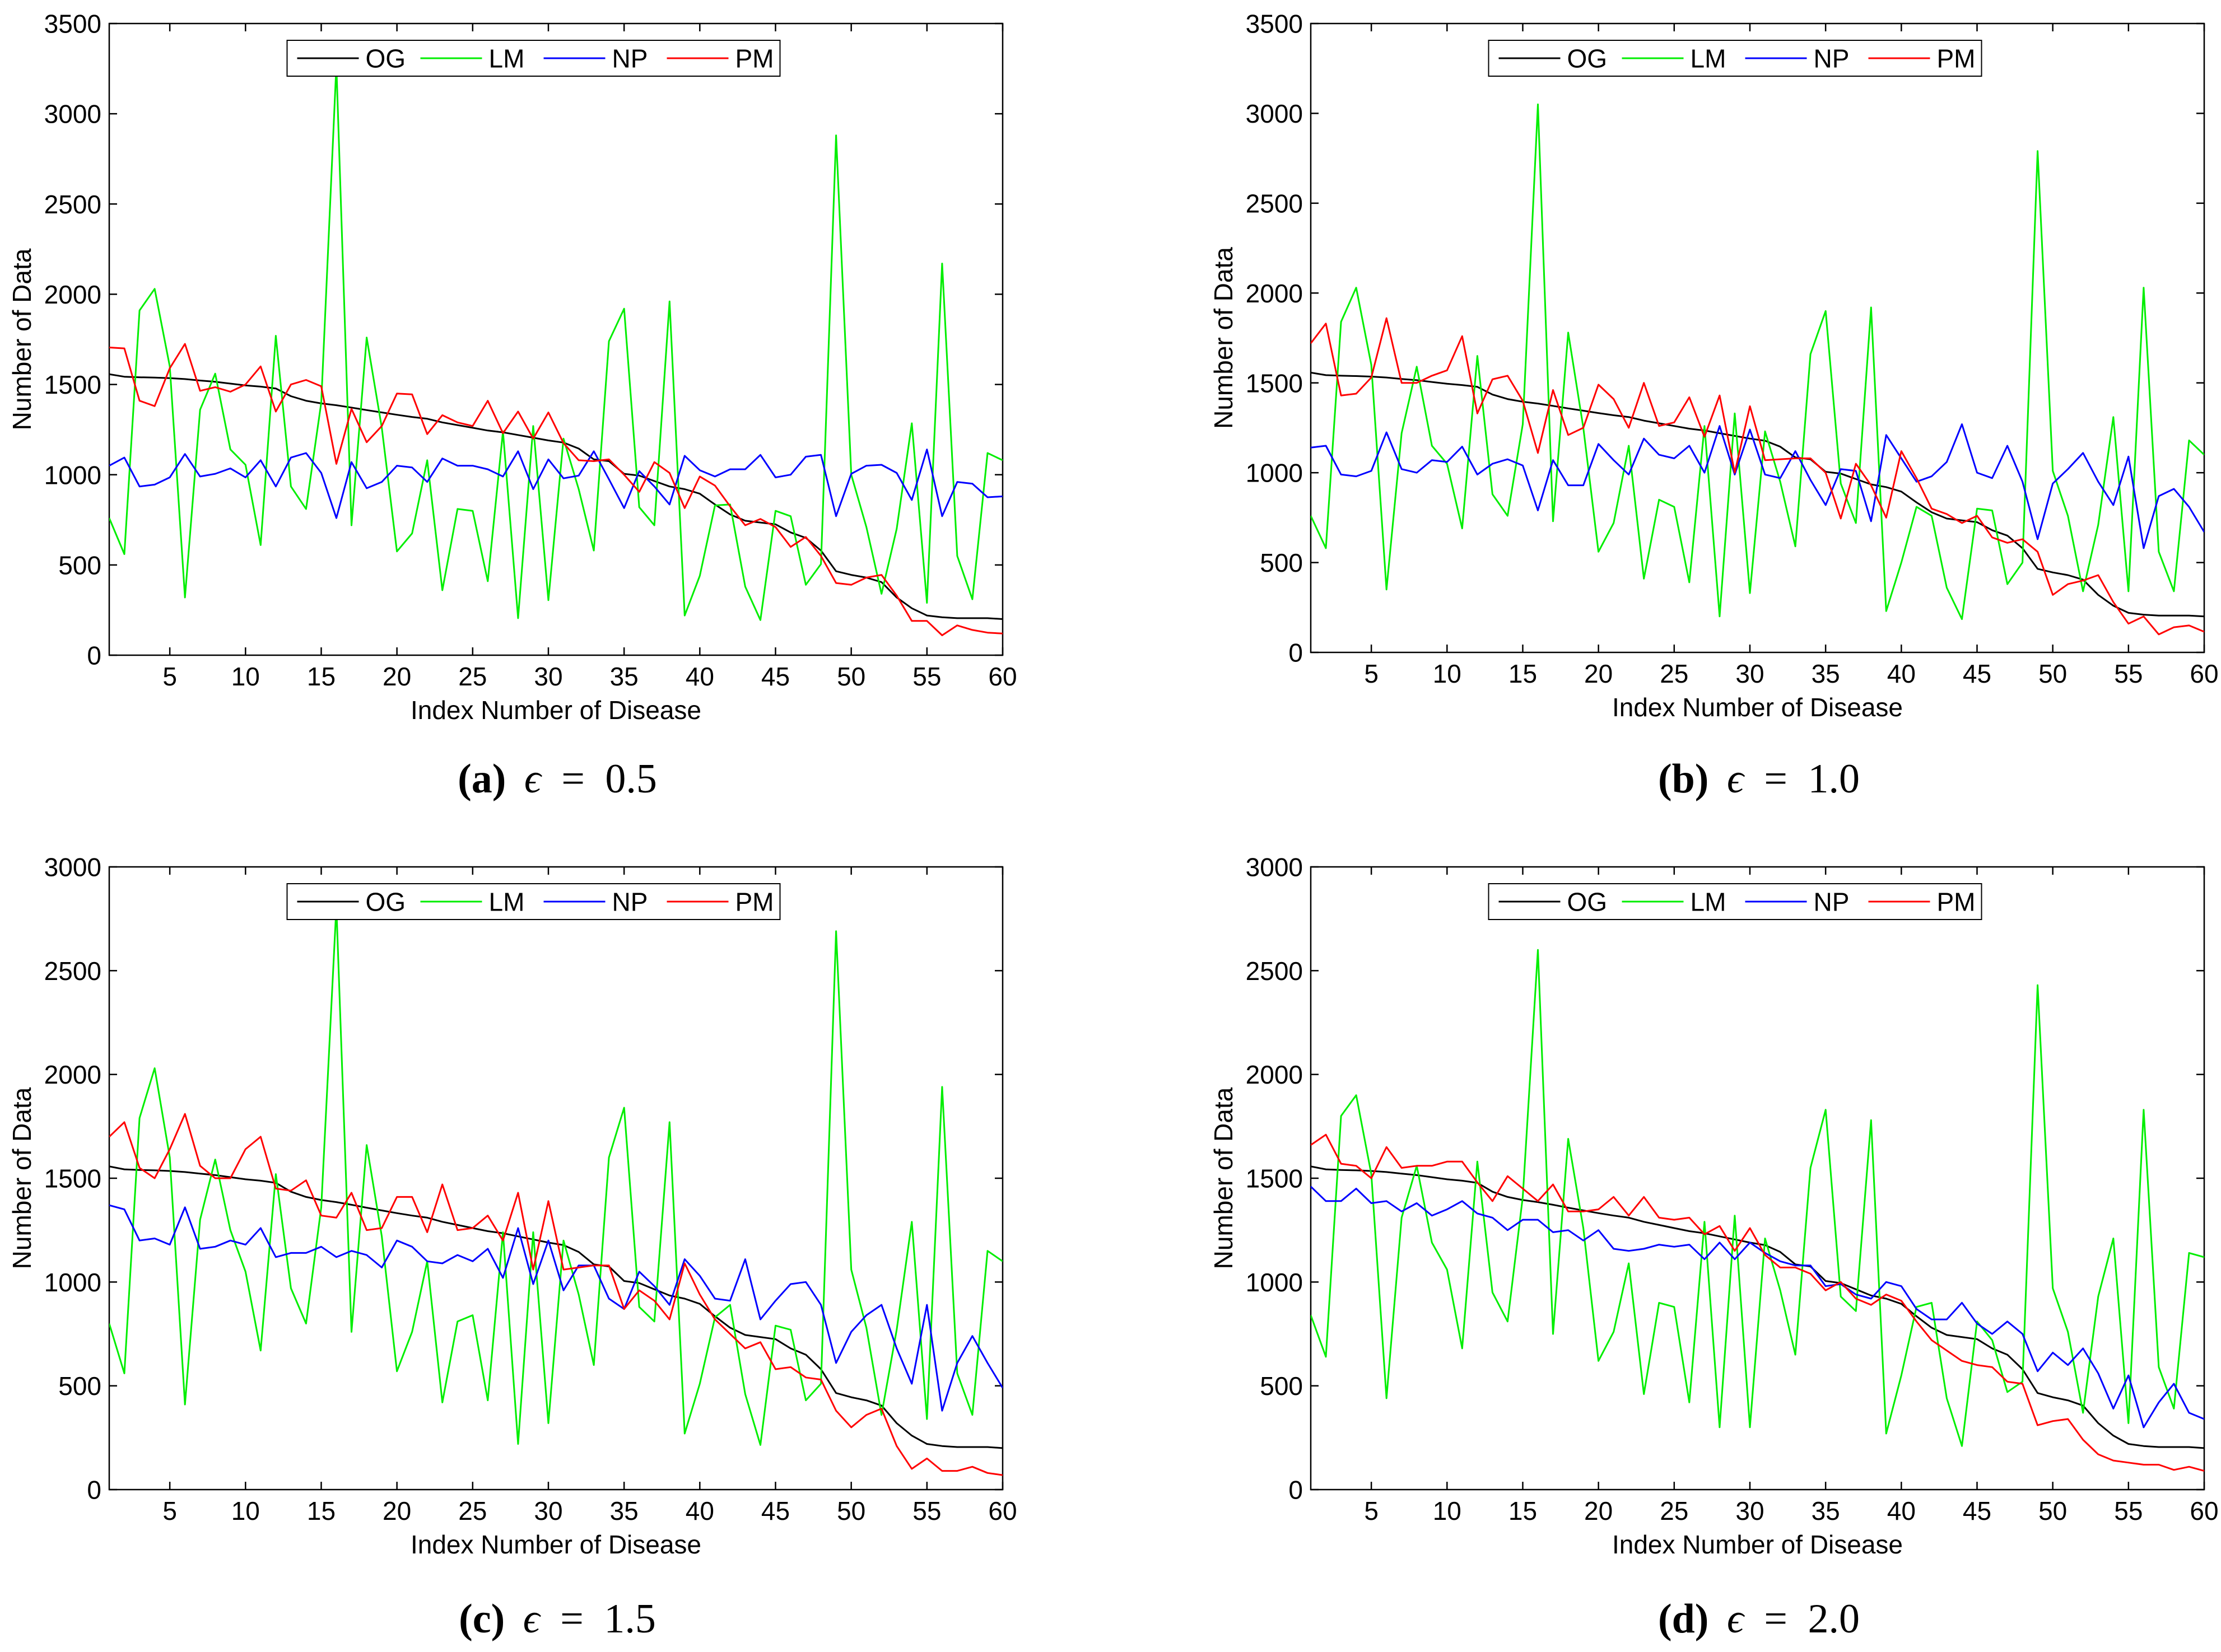  Describe the element at coordinates (1759, 1619) in the screenshot. I see `caption-d: (d) ϵ = 2.0` at that location.